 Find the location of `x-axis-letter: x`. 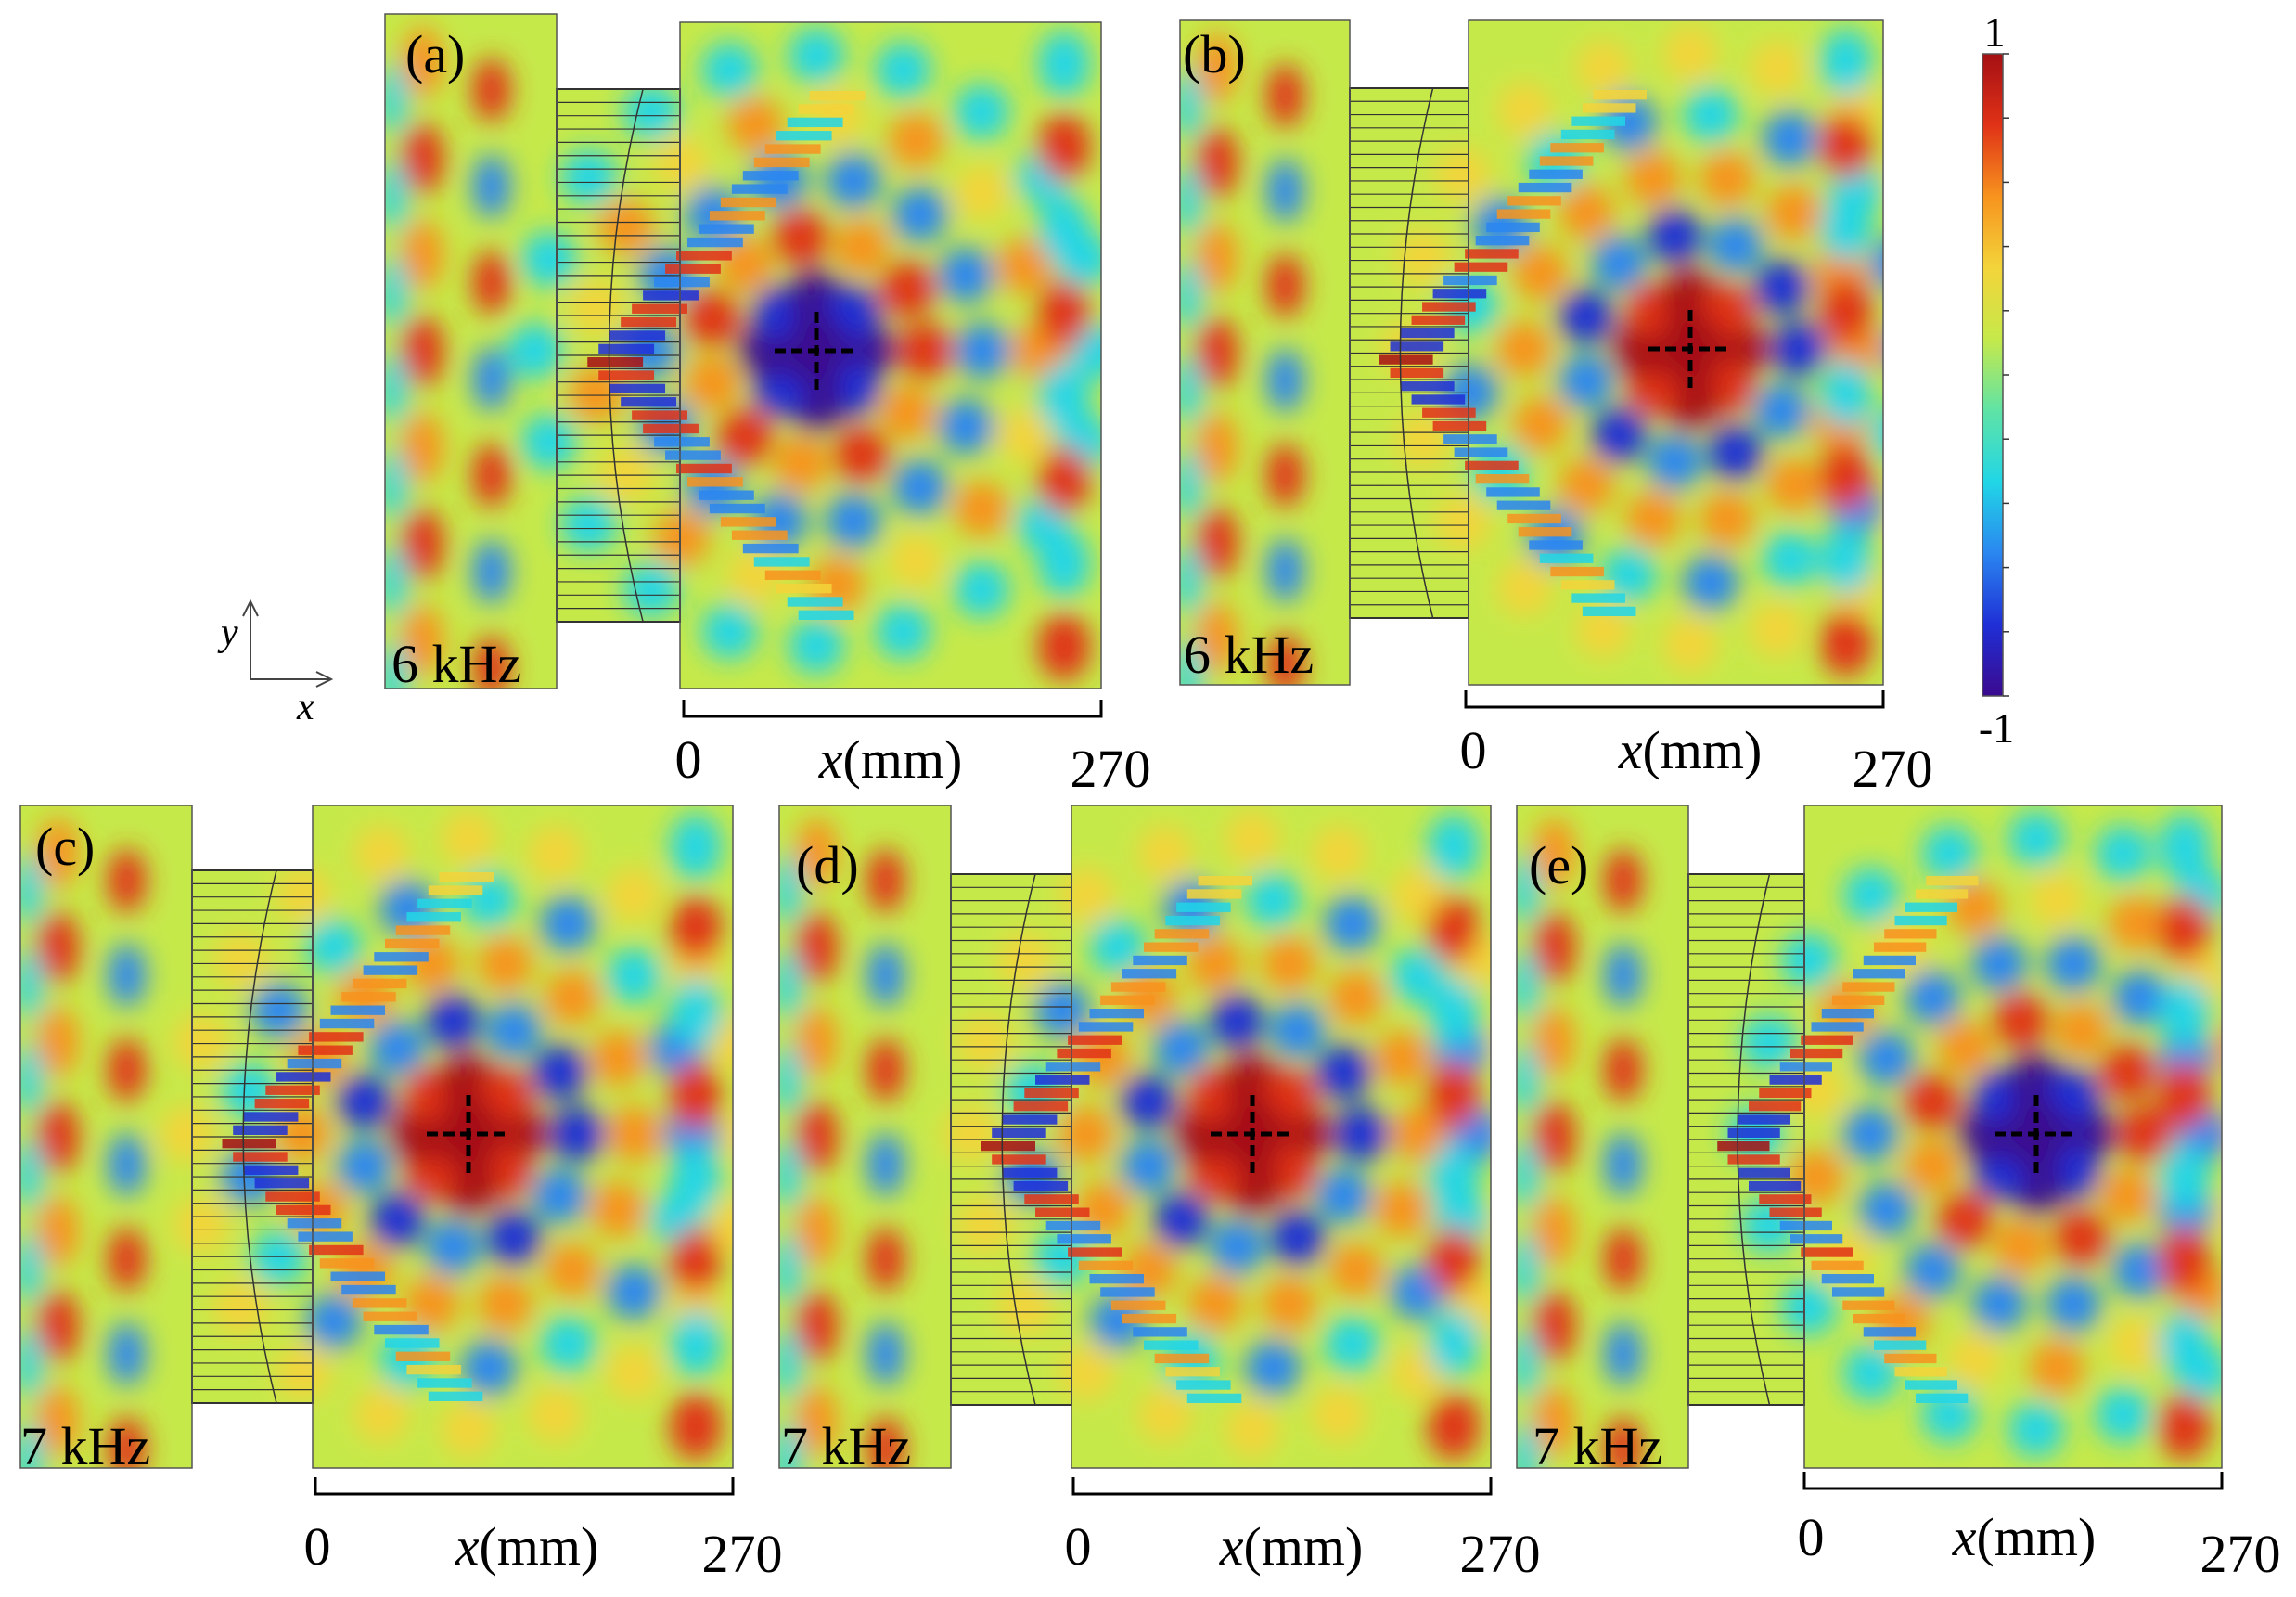

x-axis-letter: x is located at coordinates (305, 707).